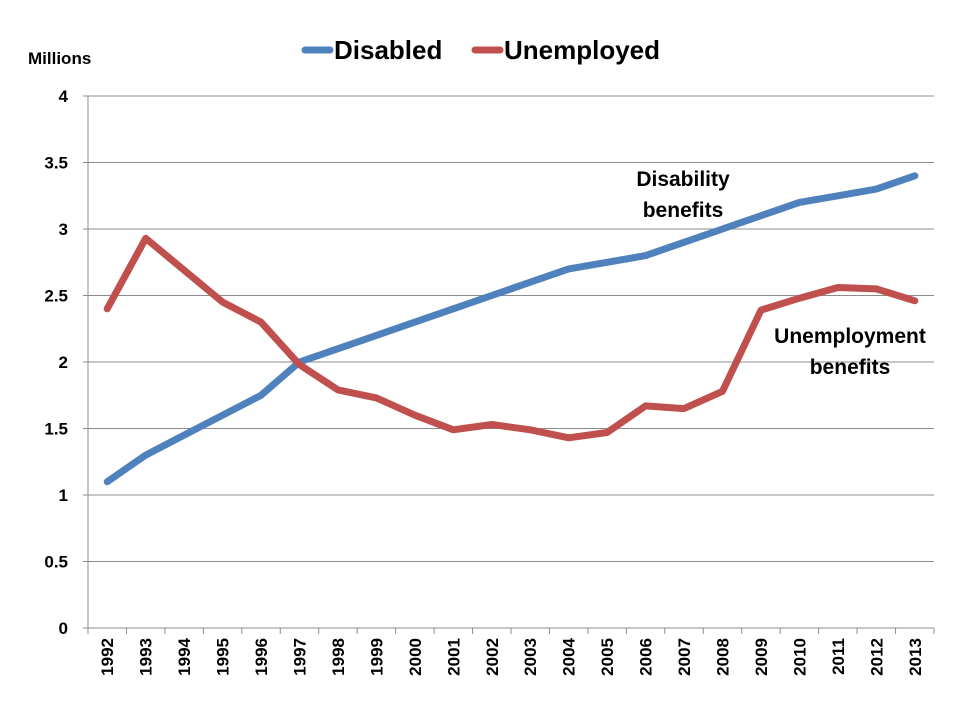 This screenshot has width=960, height=720. I want to click on x-tick-label: 2007, so click(684, 657).